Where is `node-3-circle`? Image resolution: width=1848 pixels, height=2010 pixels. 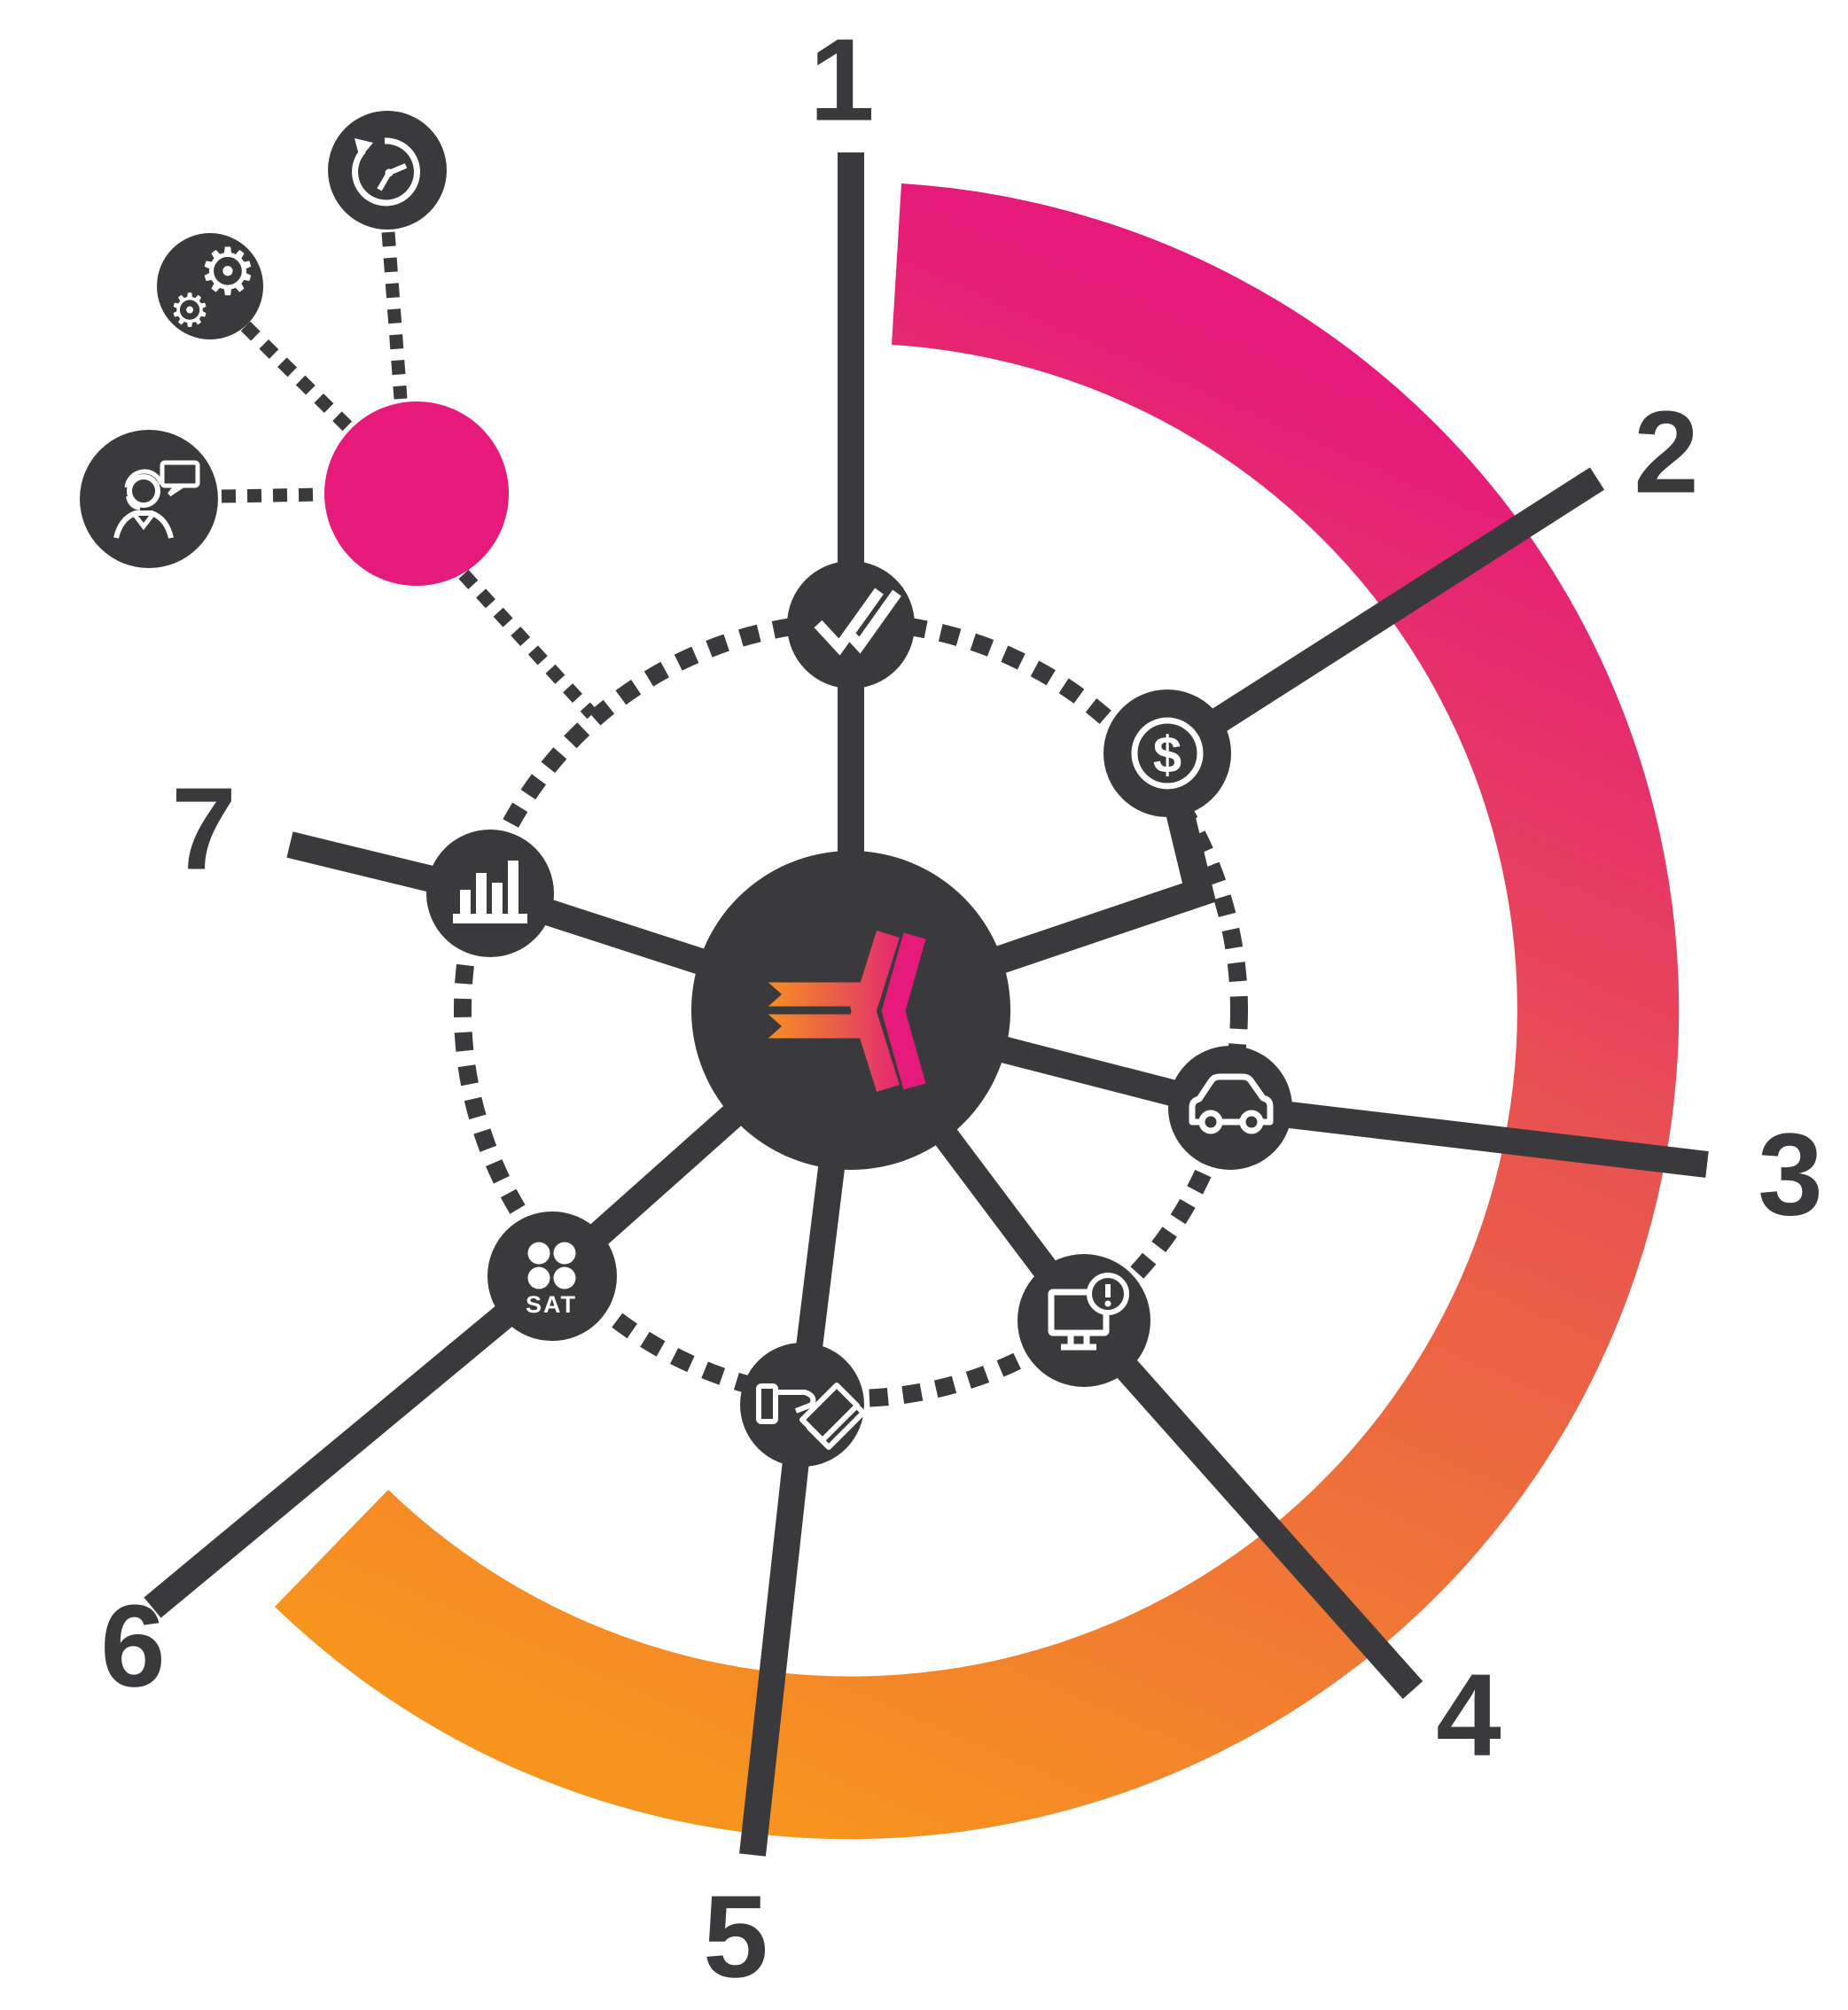 node-3-circle is located at coordinates (1230, 1108).